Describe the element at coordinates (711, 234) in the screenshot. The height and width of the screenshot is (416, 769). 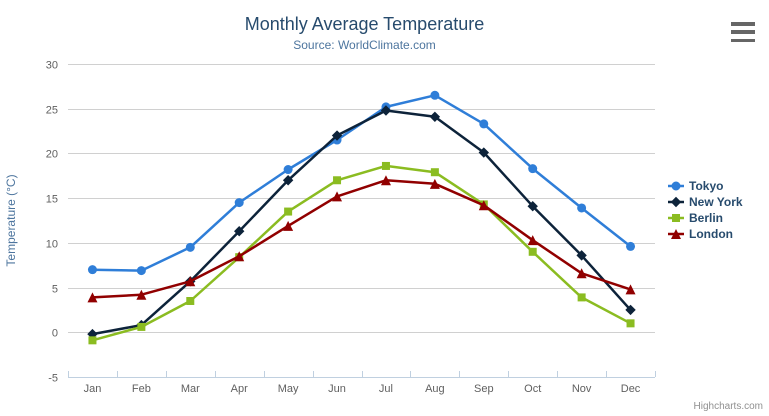
I see `legend-label: London` at that location.